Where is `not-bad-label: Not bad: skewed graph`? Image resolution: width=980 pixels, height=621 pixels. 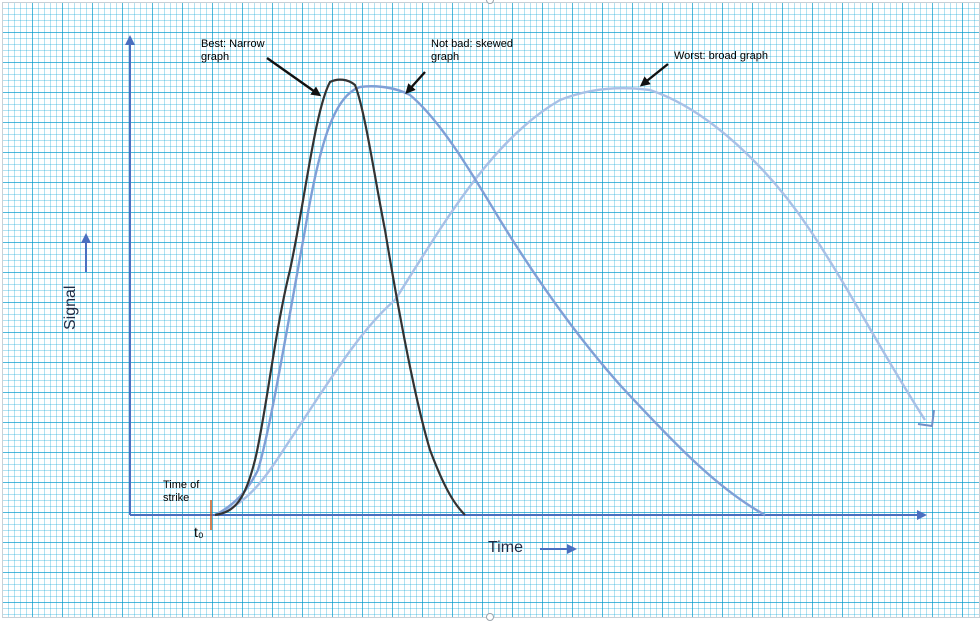 not-bad-label: Not bad: skewed graph is located at coordinates (472, 50).